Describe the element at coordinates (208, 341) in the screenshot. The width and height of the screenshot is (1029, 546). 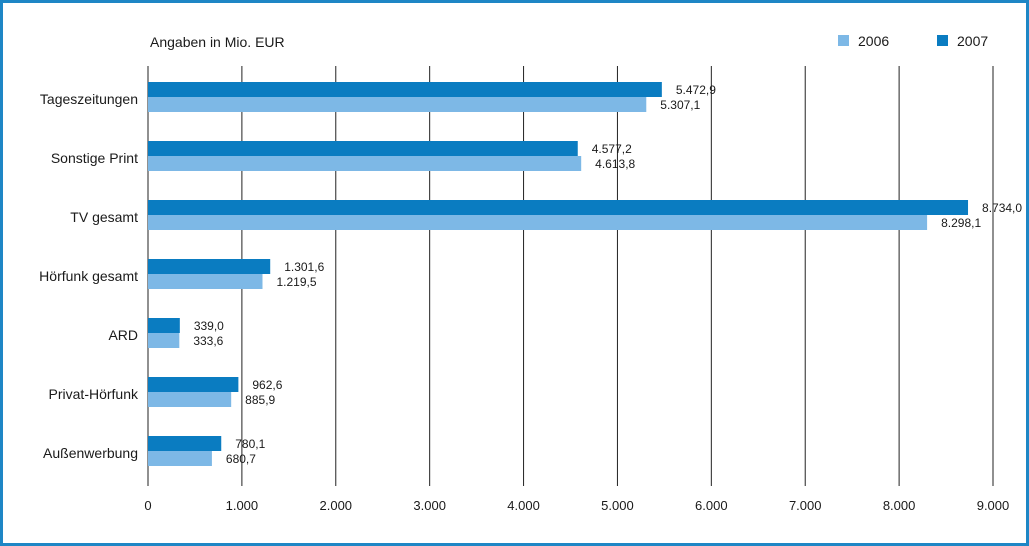
I see `data-label-2006: 333,6` at that location.